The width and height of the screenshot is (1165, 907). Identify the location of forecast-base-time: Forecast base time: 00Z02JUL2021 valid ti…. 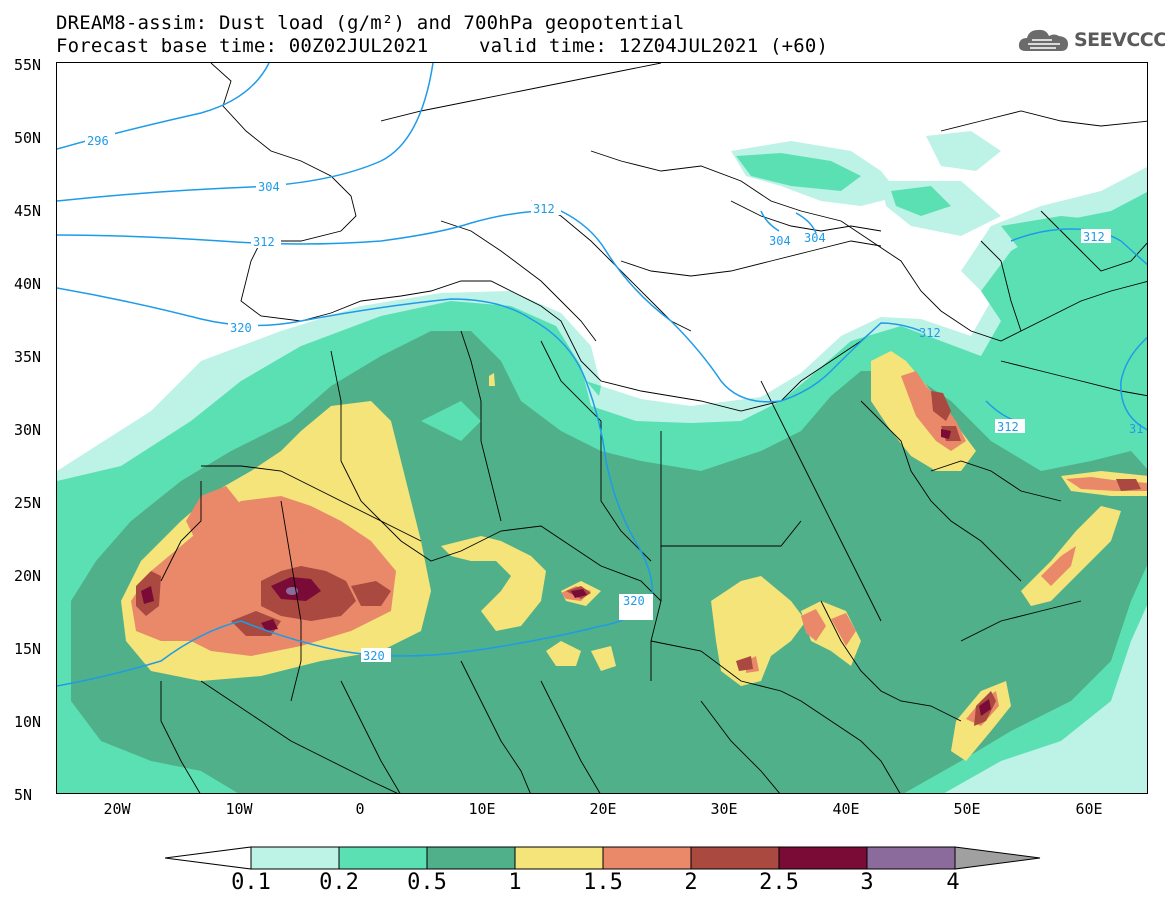
(442, 46).